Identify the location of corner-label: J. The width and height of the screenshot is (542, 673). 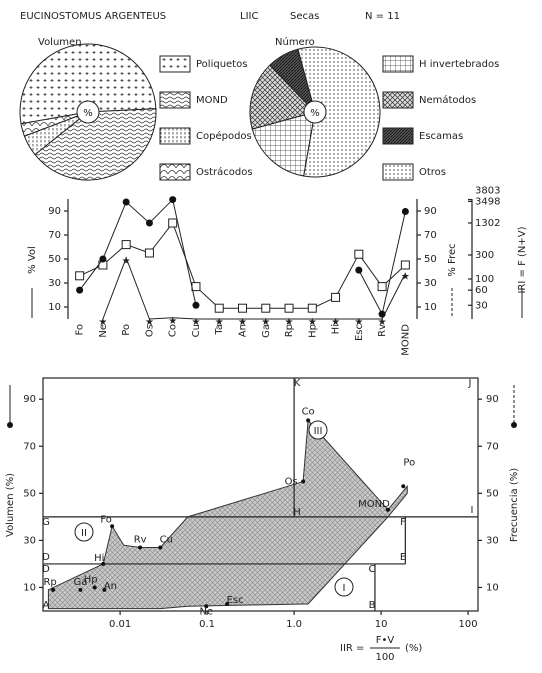
(470, 383).